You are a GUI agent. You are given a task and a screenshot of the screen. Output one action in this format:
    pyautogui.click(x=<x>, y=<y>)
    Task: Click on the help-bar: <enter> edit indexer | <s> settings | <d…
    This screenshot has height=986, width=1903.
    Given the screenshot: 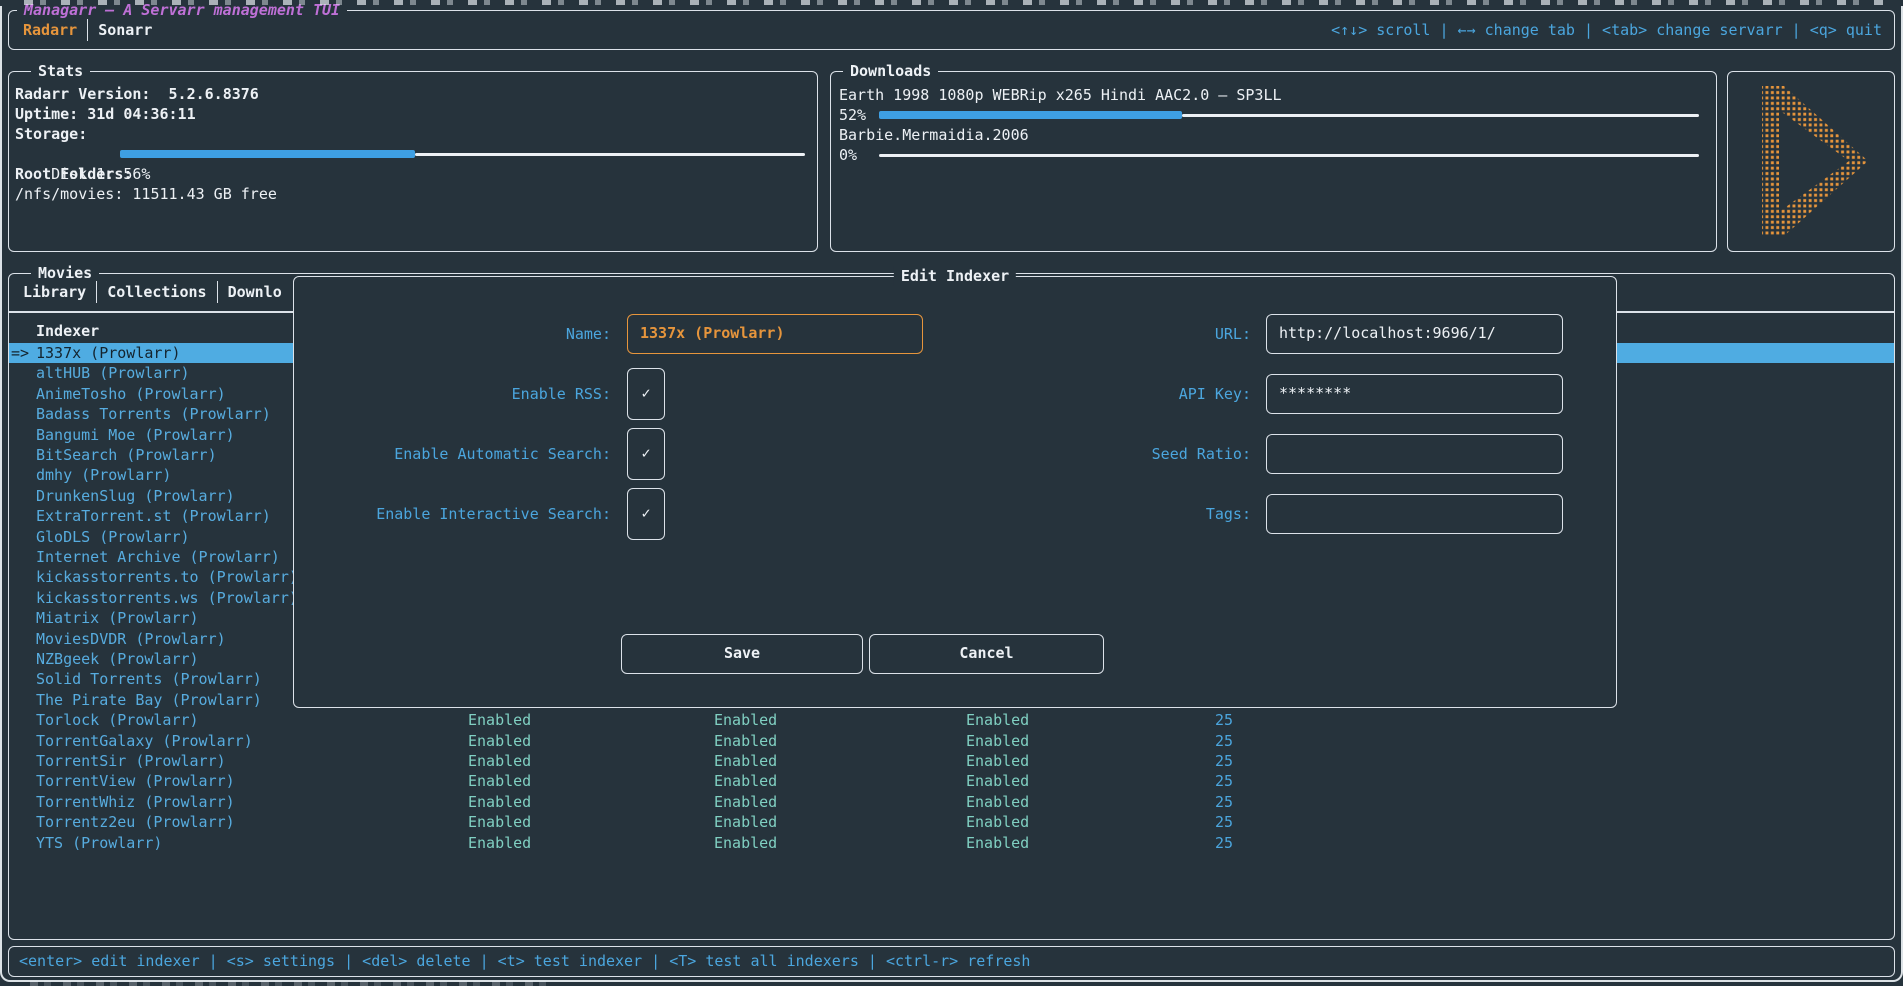 What is the action you would take?
    pyautogui.click(x=951, y=961)
    